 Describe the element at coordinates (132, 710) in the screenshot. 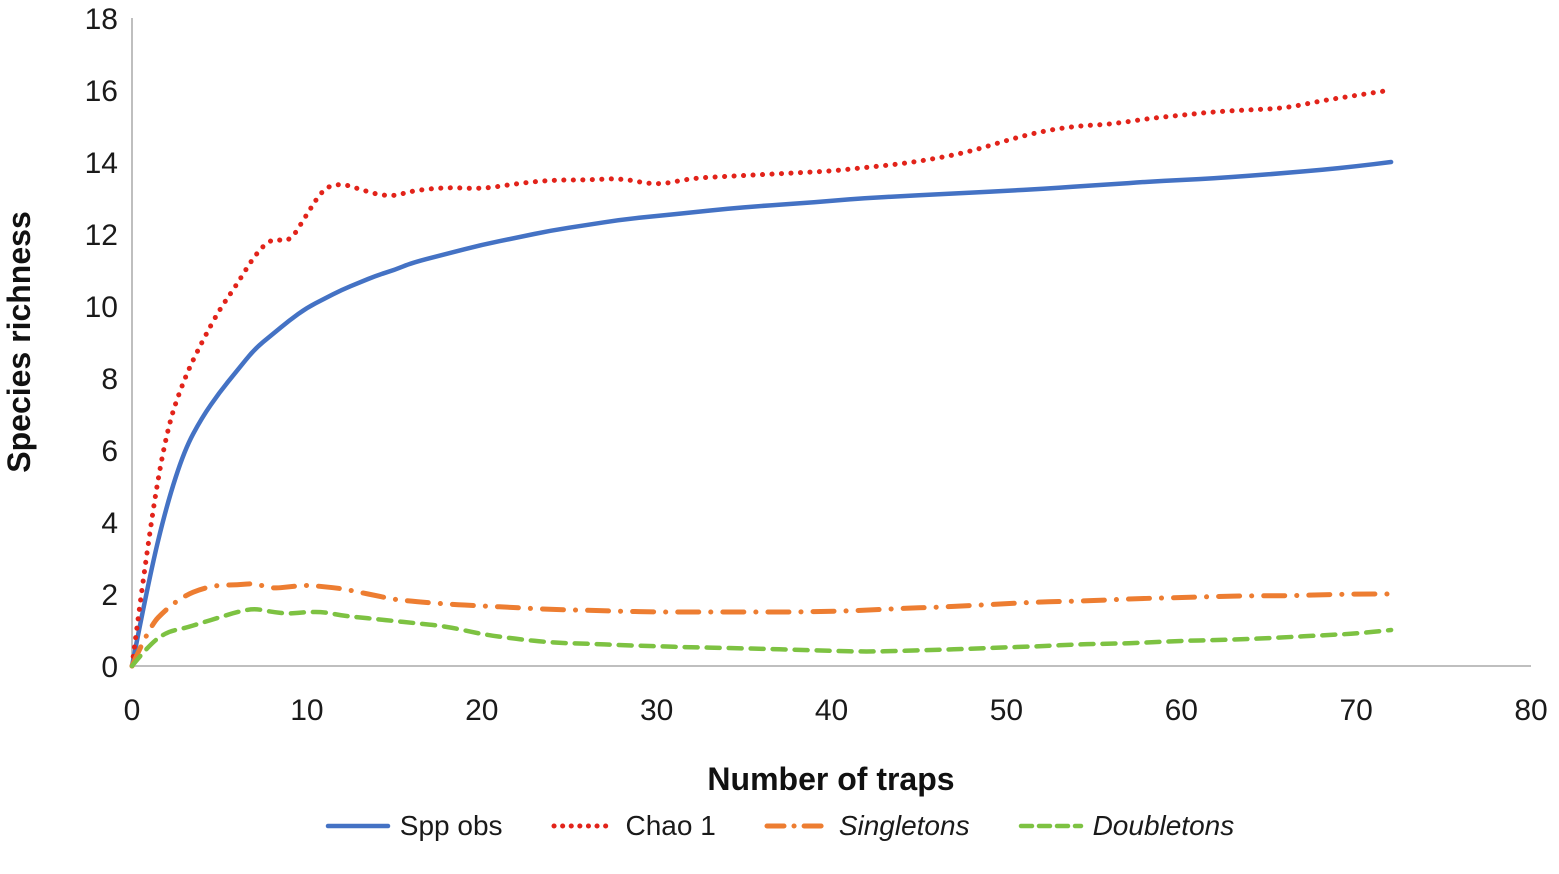

I see `x-tick-label: 0` at that location.